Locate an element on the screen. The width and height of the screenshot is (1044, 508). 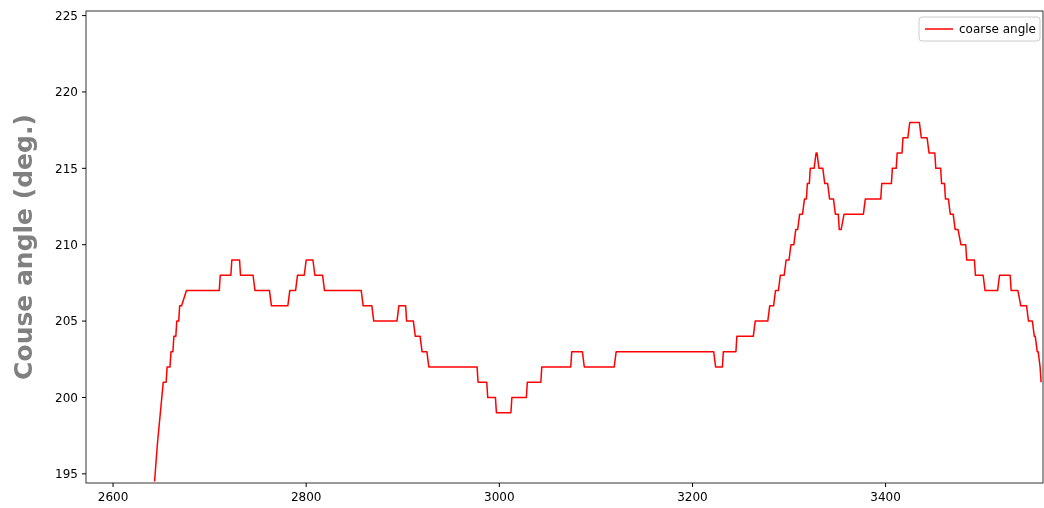
y-tick-label: 210 is located at coordinates (66, 244).